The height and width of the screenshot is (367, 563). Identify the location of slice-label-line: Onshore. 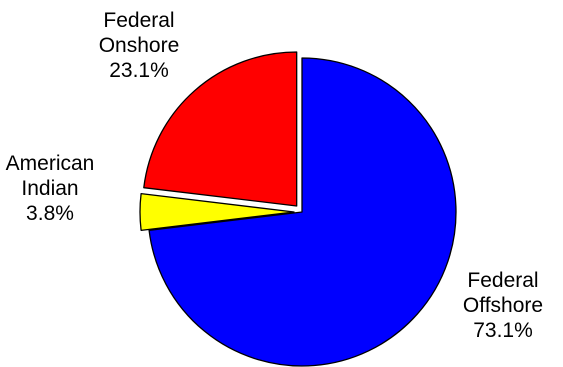
(139, 45).